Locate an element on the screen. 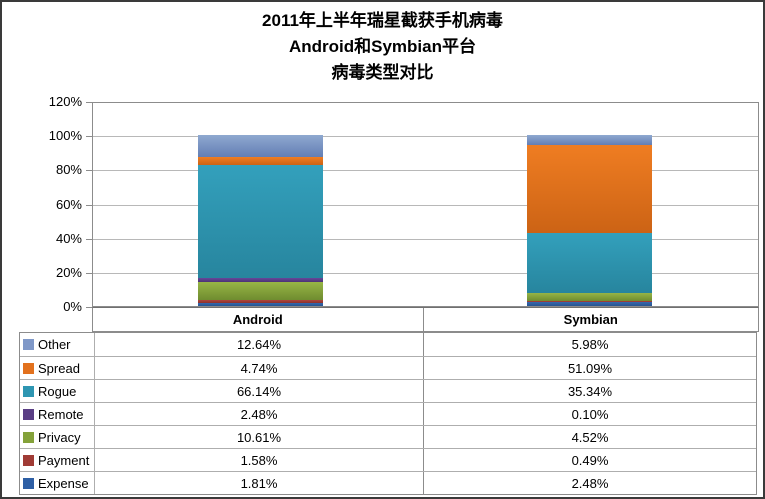 The image size is (765, 499). value-cell-symbian-expense: 2.48% is located at coordinates (590, 483).